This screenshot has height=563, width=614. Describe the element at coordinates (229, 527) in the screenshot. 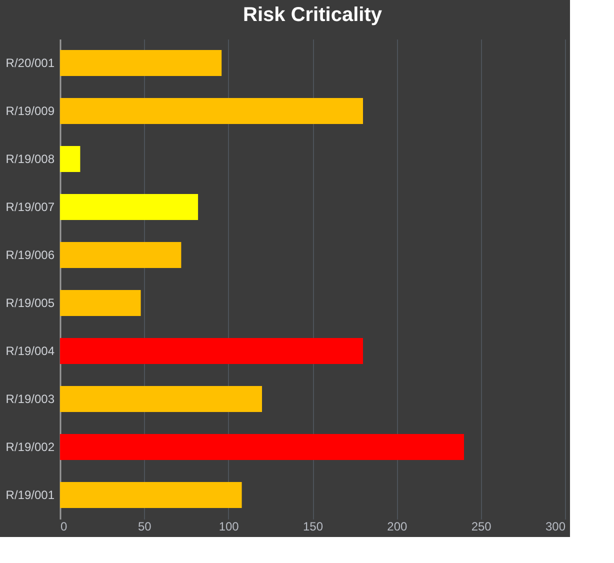

I see `x-tick-label: 100` at that location.